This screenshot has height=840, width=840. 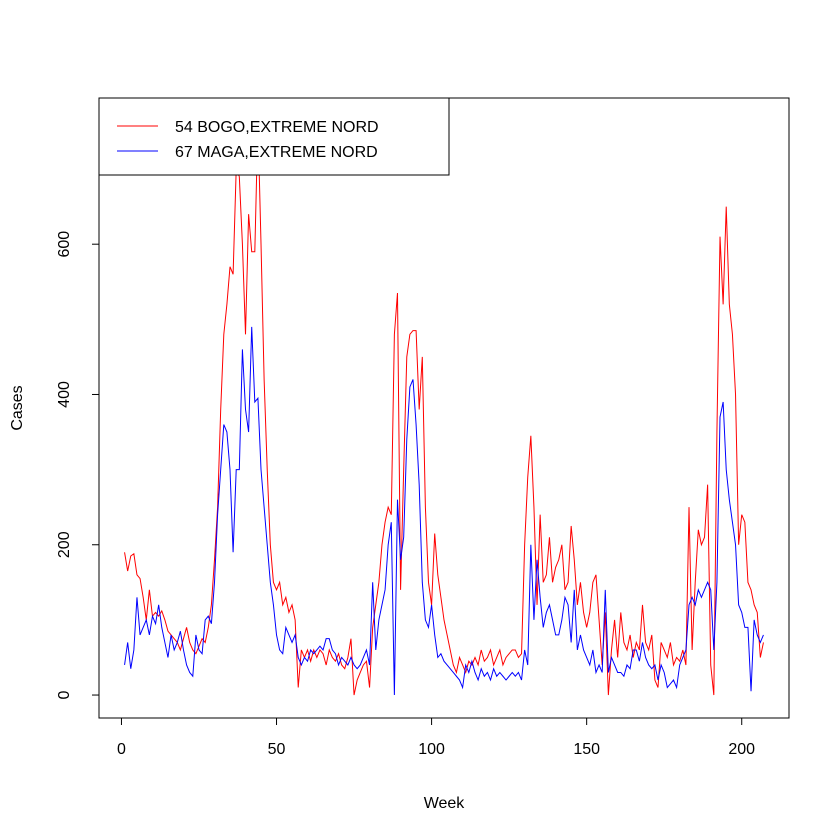 What do you see at coordinates (276, 152) in the screenshot?
I see `legend-label: 67 MAGA,EXTREME NORD` at bounding box center [276, 152].